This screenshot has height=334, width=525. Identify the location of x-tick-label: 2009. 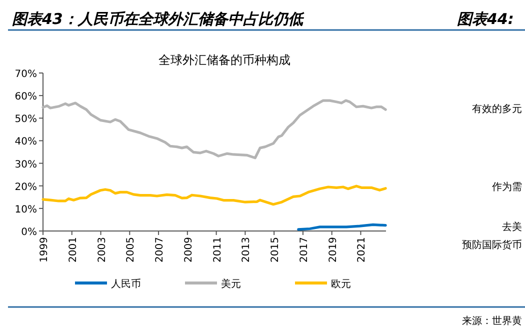
(188, 249).